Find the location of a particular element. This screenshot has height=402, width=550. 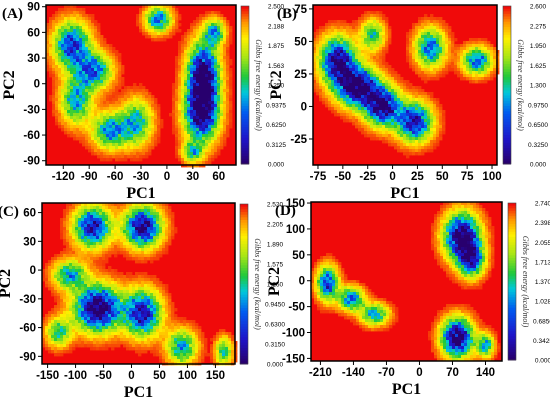

colorbar-segment is located at coordinates (507, 55).